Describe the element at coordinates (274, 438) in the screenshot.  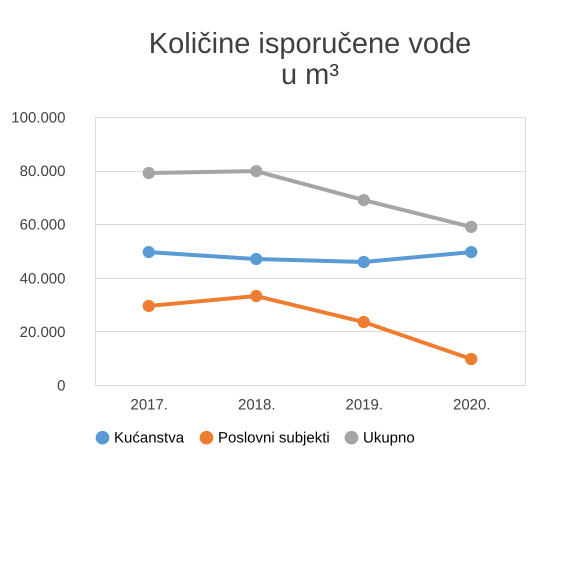
I see `legend-label: Poslovni subjekti` at that location.